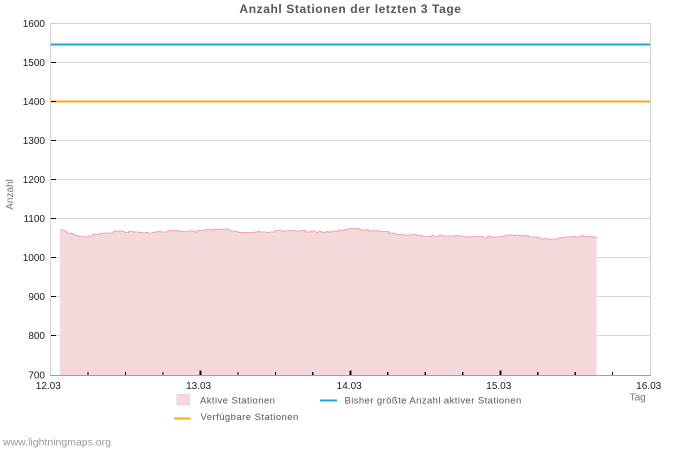  Describe the element at coordinates (36, 297) in the screenshot. I see `svg-text: 900` at that location.